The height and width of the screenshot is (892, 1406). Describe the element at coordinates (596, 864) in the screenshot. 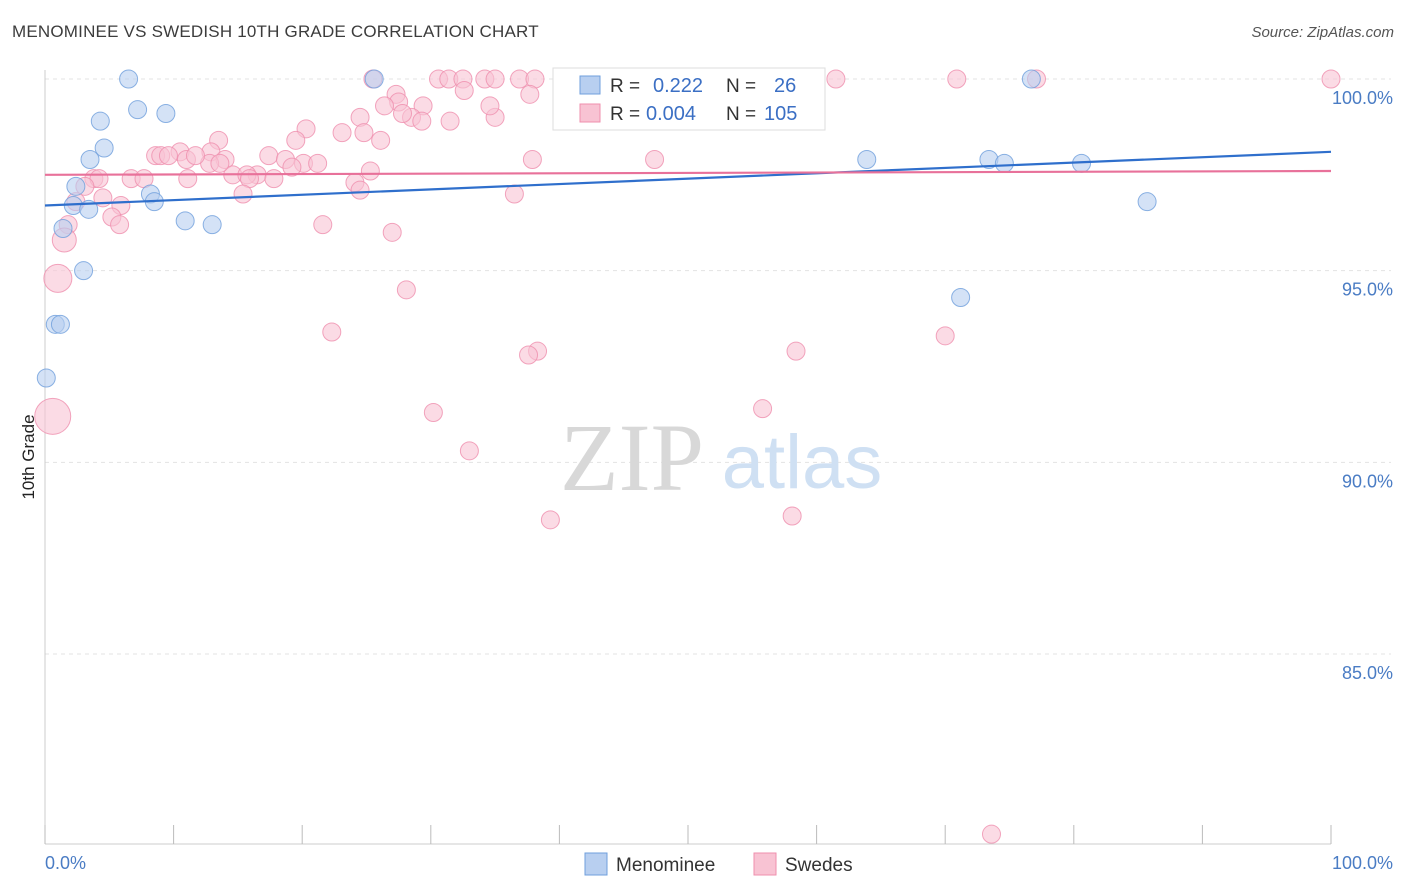

I see `bottom-legend-swatch-menominee` at that location.